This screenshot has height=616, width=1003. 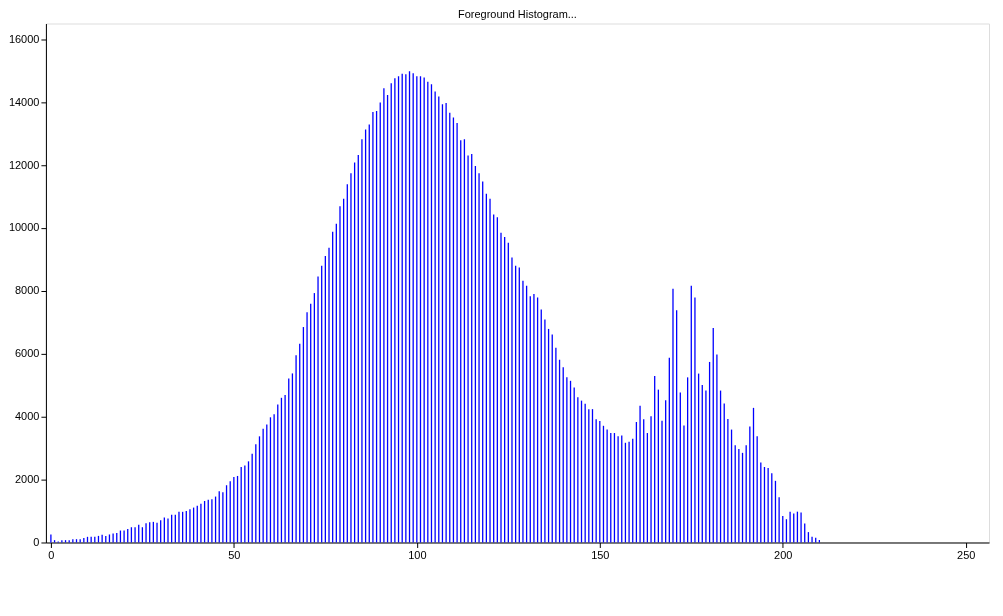 What do you see at coordinates (36, 541) in the screenshot?
I see `y-tick-label: 0` at bounding box center [36, 541].